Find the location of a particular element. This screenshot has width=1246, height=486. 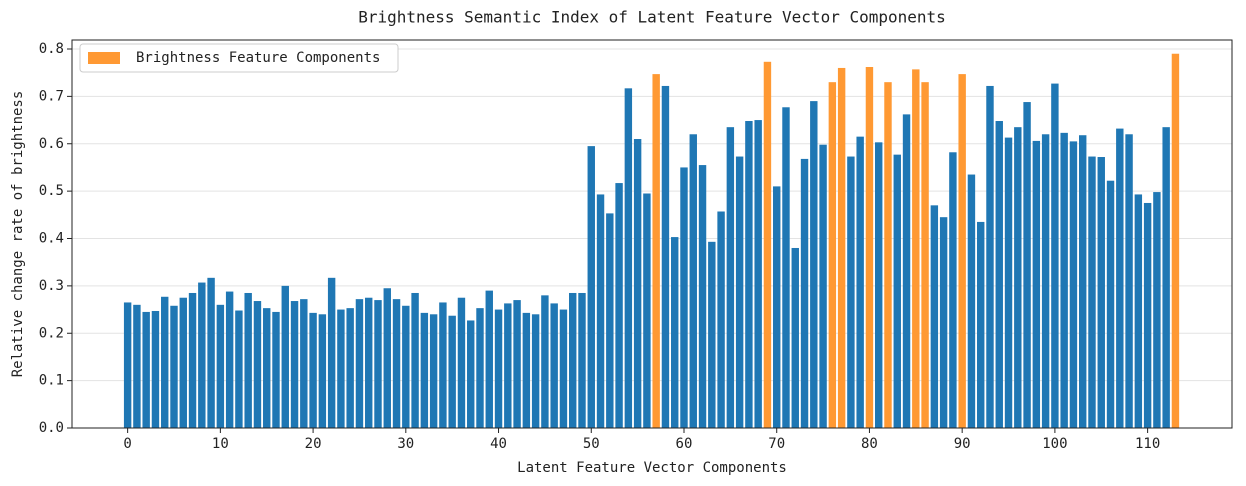

x-tick-label: 60 is located at coordinates (684, 444).